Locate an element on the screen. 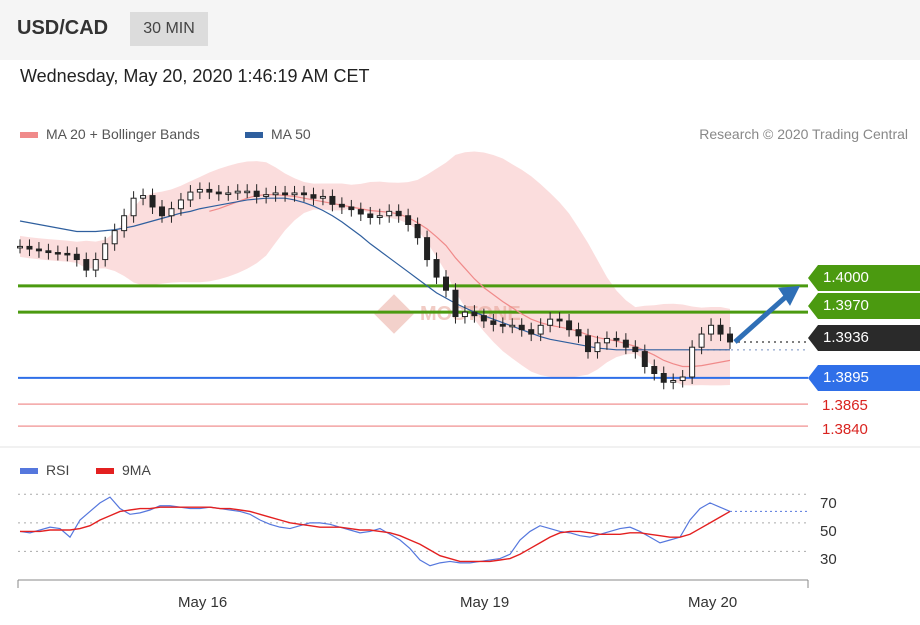 Image resolution: width=920 pixels, height=625 pixels. legend-9ma-label: 9MA is located at coordinates (136, 470).